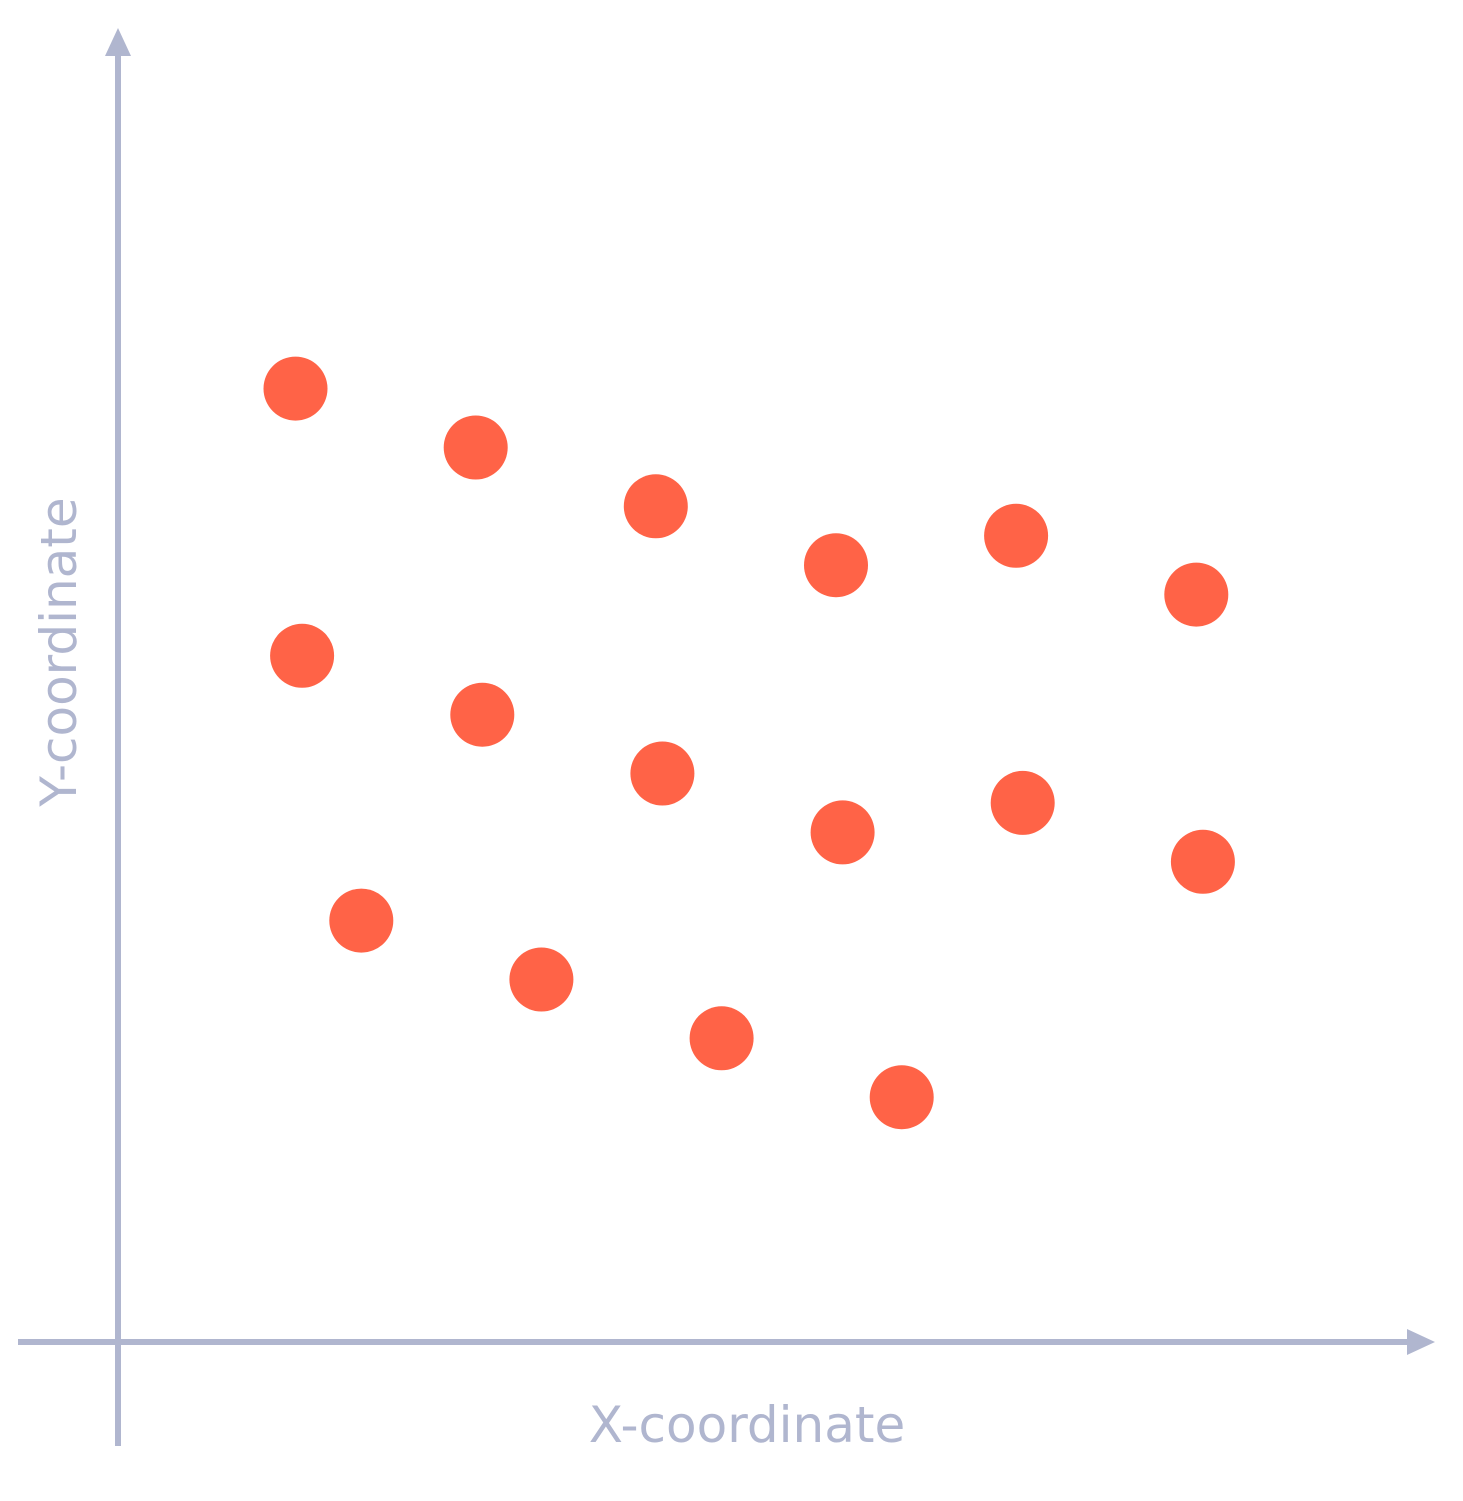 This screenshot has width=1463, height=1501. What do you see at coordinates (59, 652) in the screenshot?
I see `y-axis-label: Y-coordinate` at bounding box center [59, 652].